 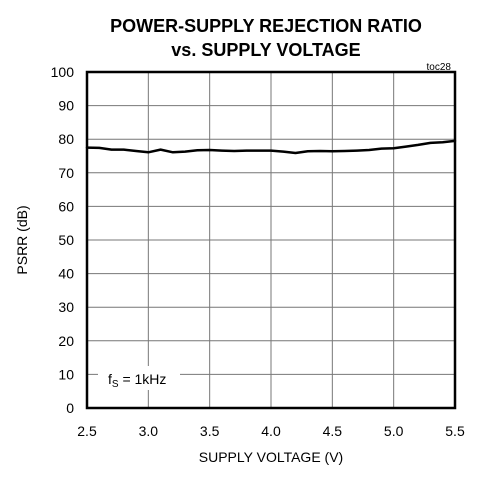 What do you see at coordinates (66, 341) in the screenshot?
I see `y-tick-label: 20` at bounding box center [66, 341].